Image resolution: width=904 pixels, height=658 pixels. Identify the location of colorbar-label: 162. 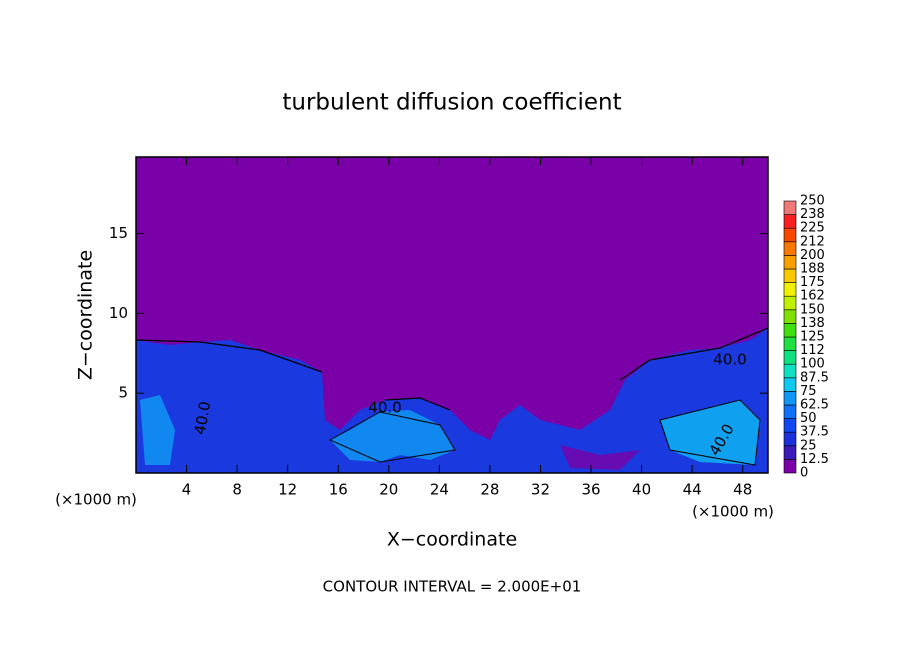
(812, 296).